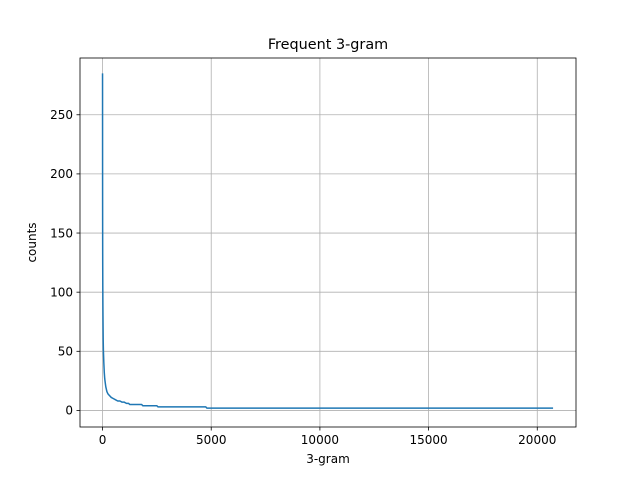  I want to click on y-axis-label: counts, so click(32, 242).